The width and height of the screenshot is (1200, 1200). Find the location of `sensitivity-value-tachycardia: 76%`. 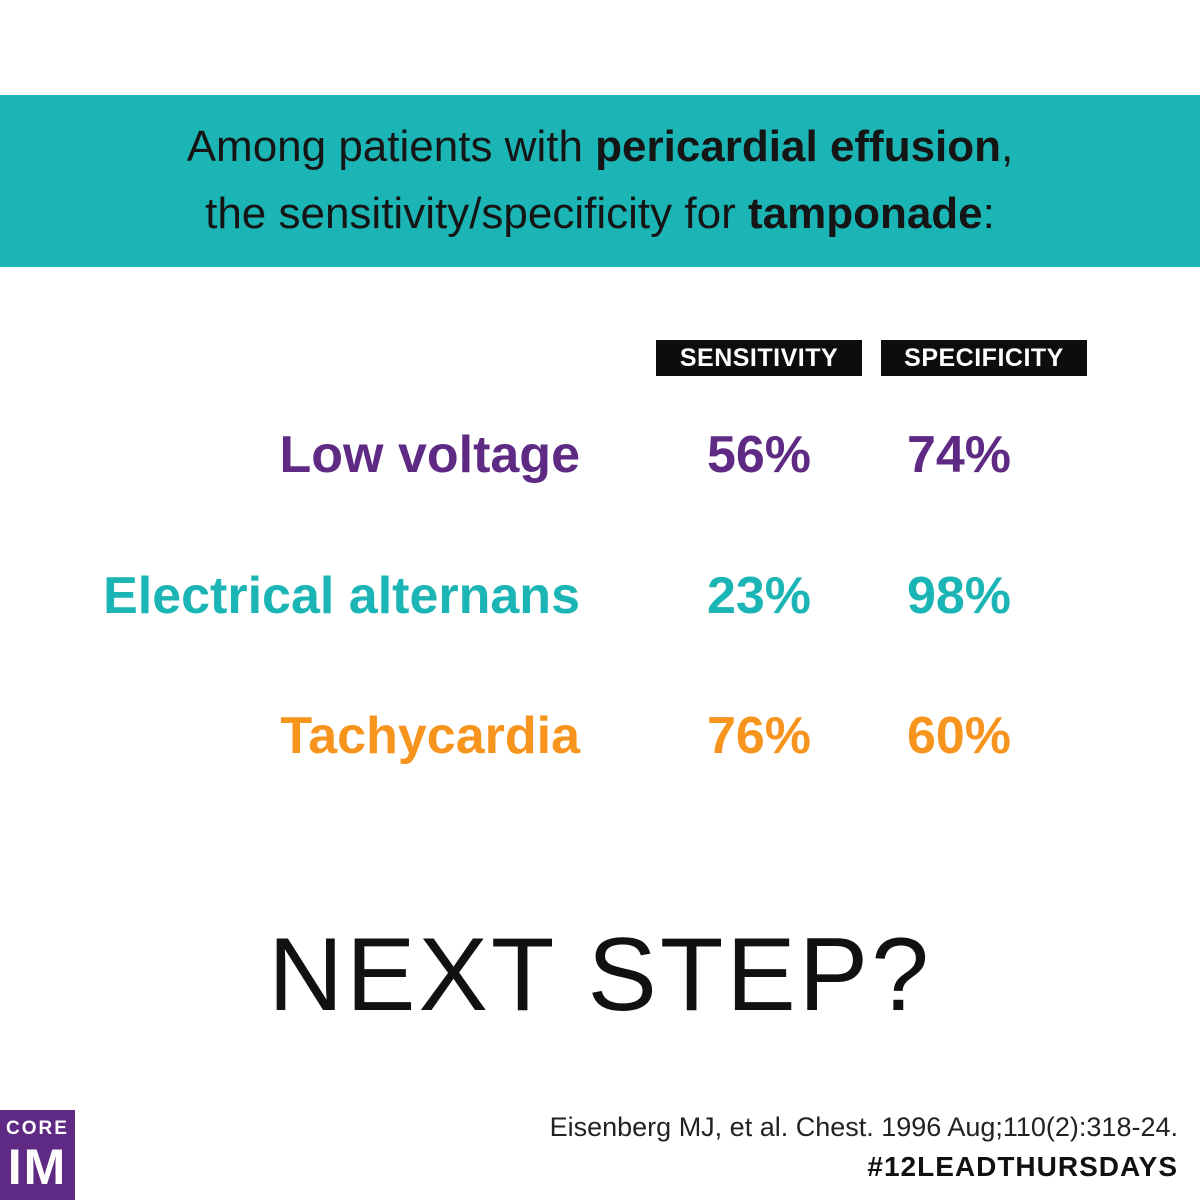

sensitivity-value-tachycardia: 76% is located at coordinates (759, 736).